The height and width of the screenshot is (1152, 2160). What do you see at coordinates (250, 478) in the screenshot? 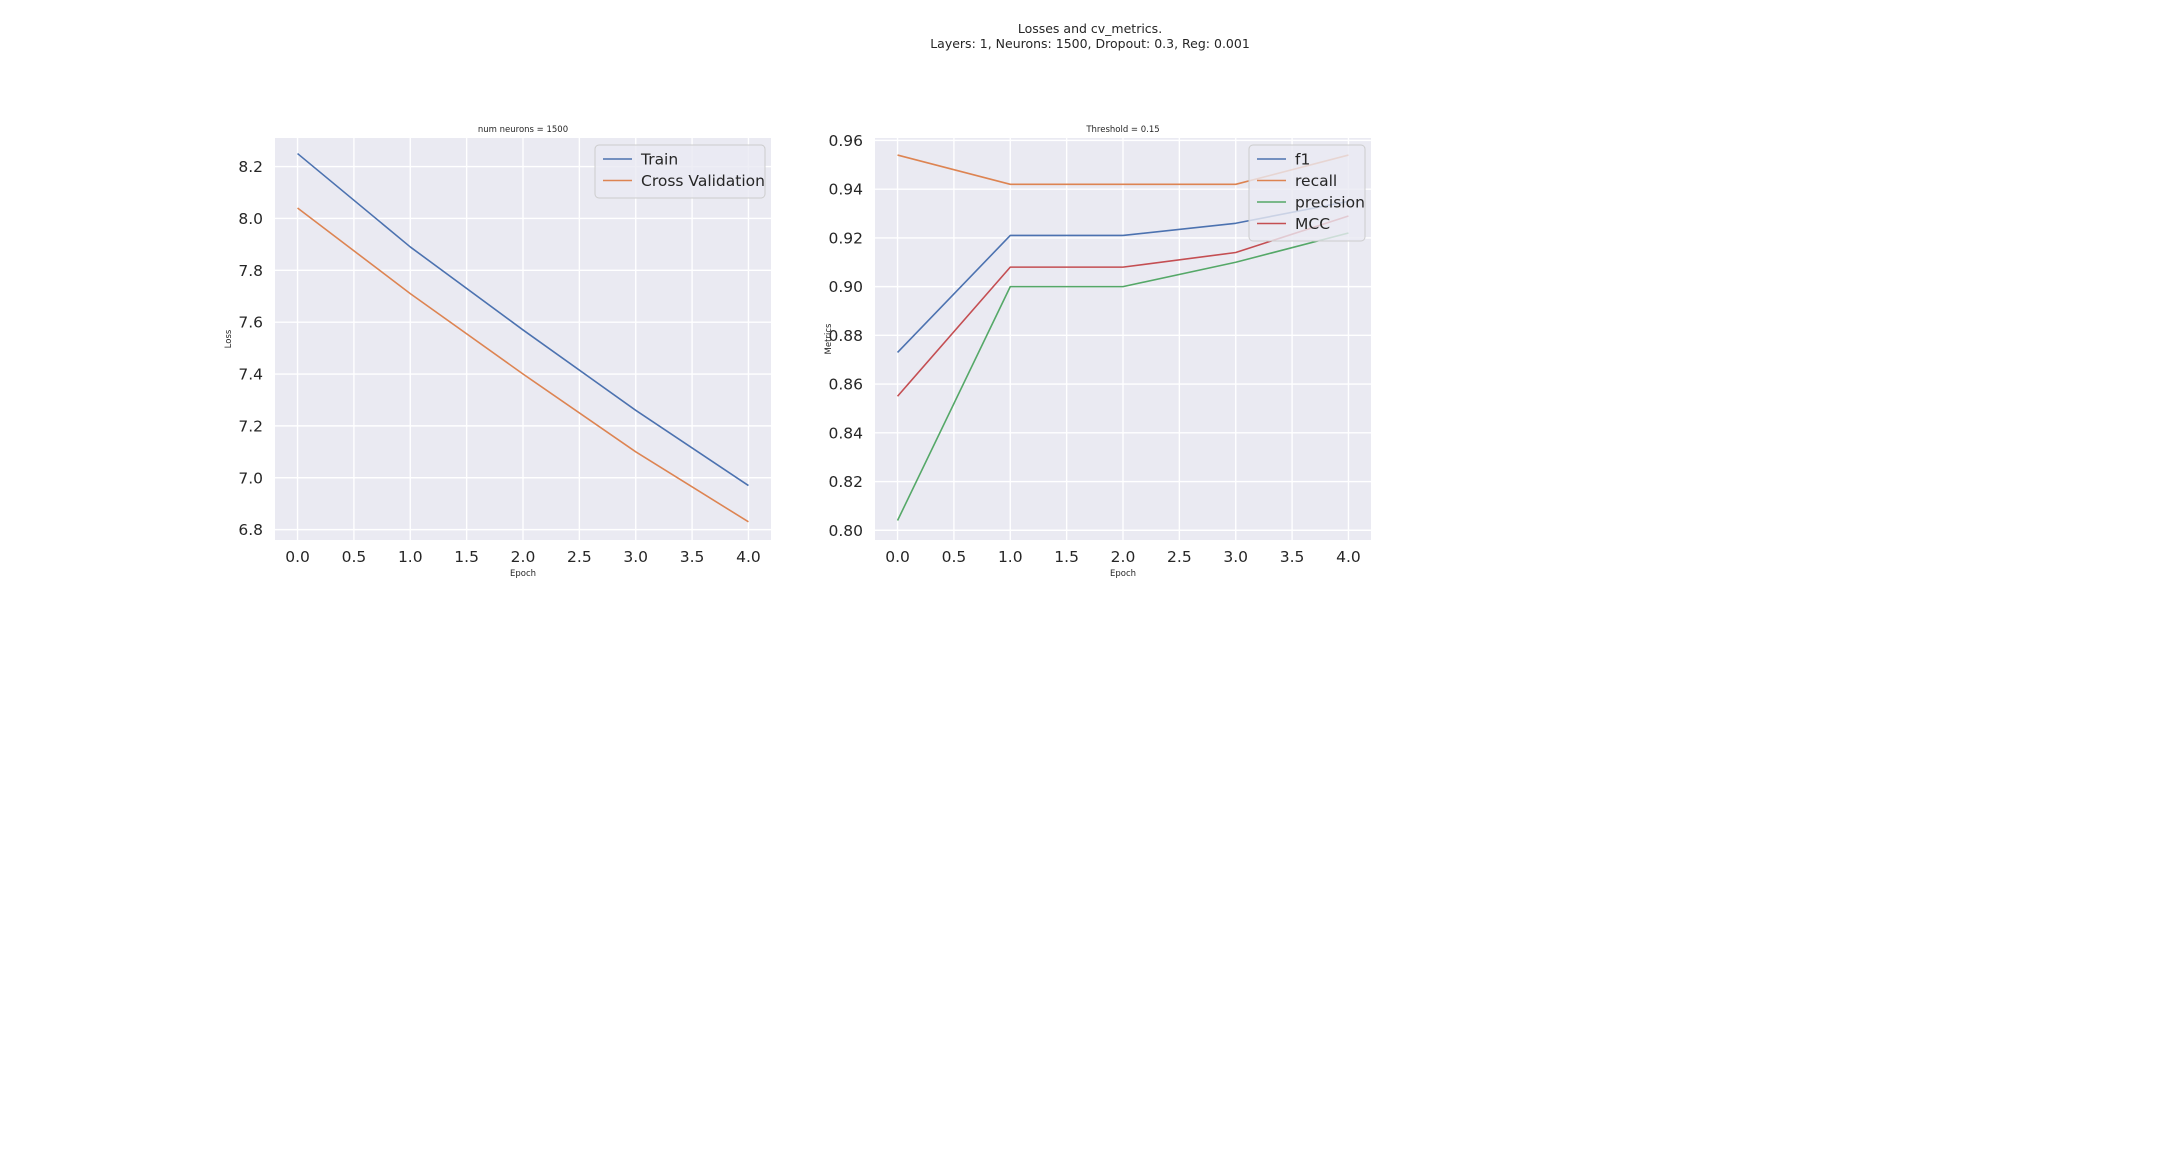
I see `y-tick-label: 7.0` at bounding box center [250, 478].